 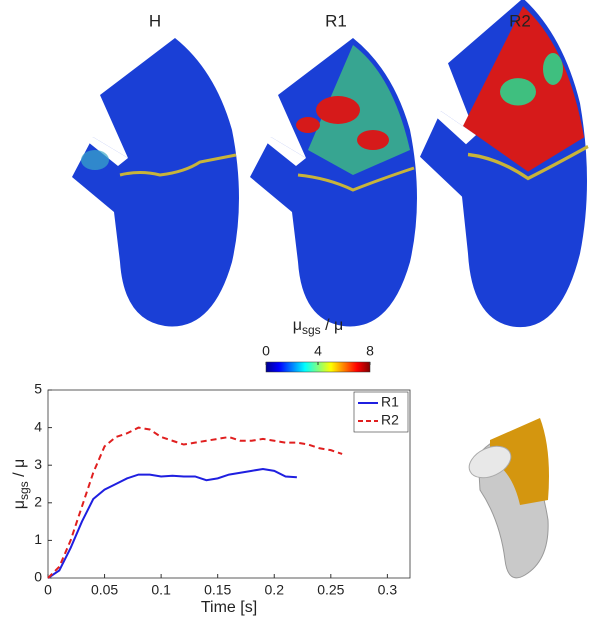 I want to click on map-r2, so click(x=504, y=164).